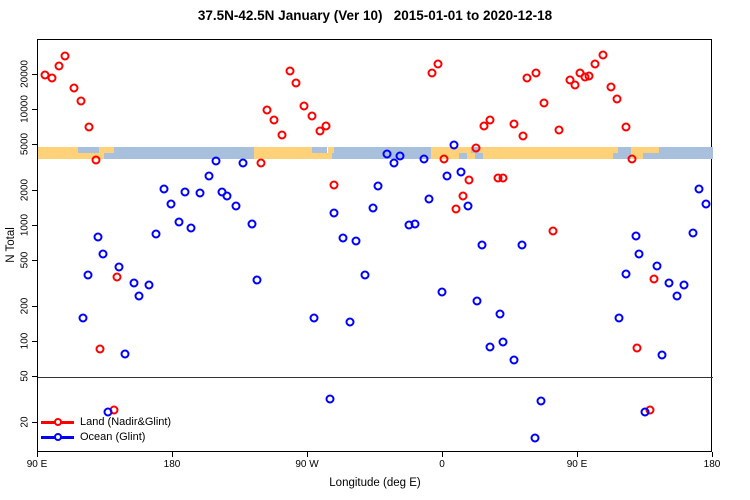 Image resolution: width=750 pixels, height=500 pixels. I want to click on x-tick-label: 180, so click(712, 464).